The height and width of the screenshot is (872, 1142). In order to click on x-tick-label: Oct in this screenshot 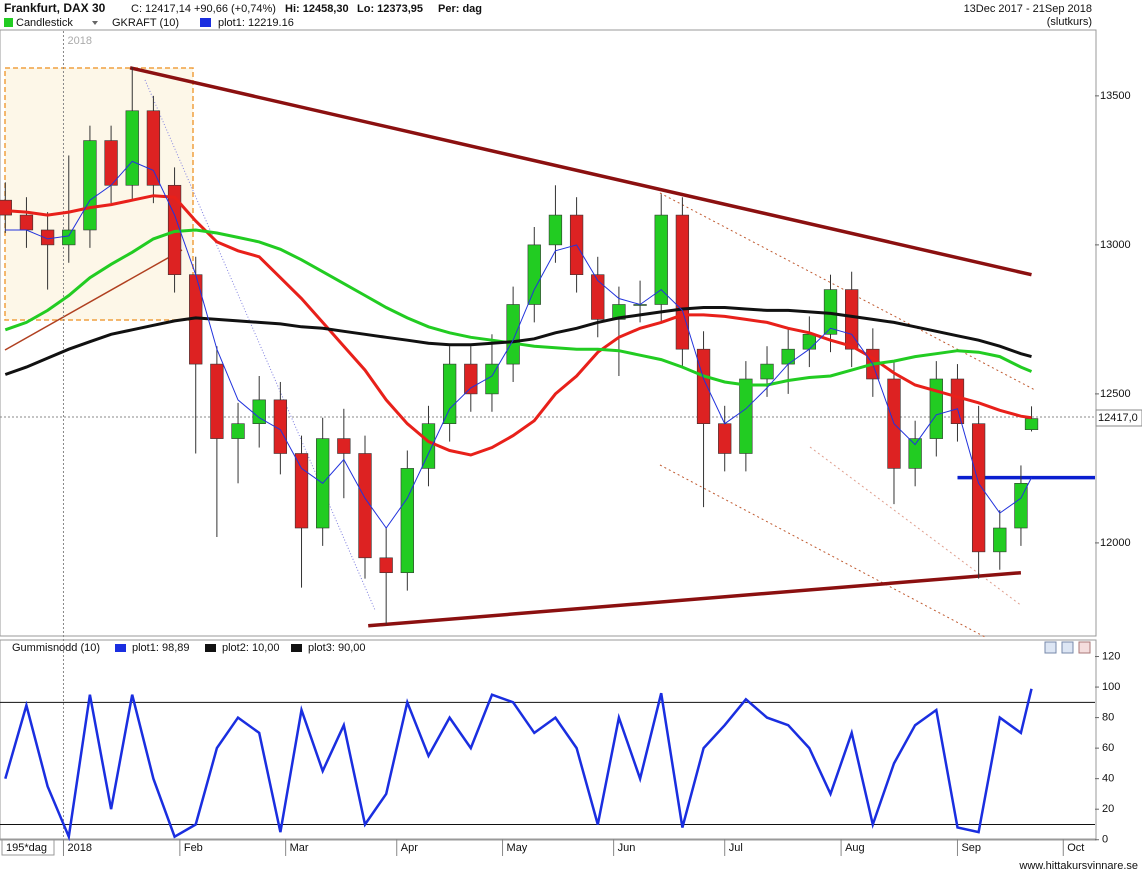, I will do `click(1075, 848)`.